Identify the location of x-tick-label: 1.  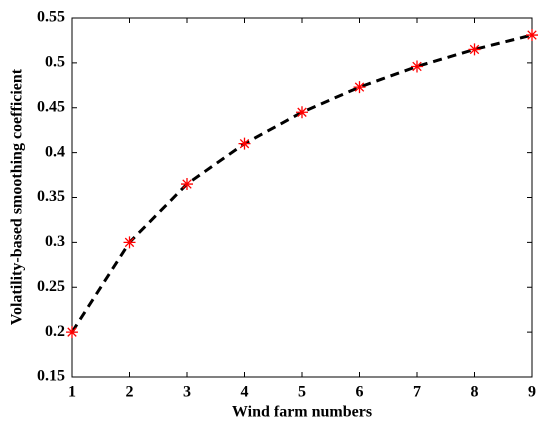
(72, 392).